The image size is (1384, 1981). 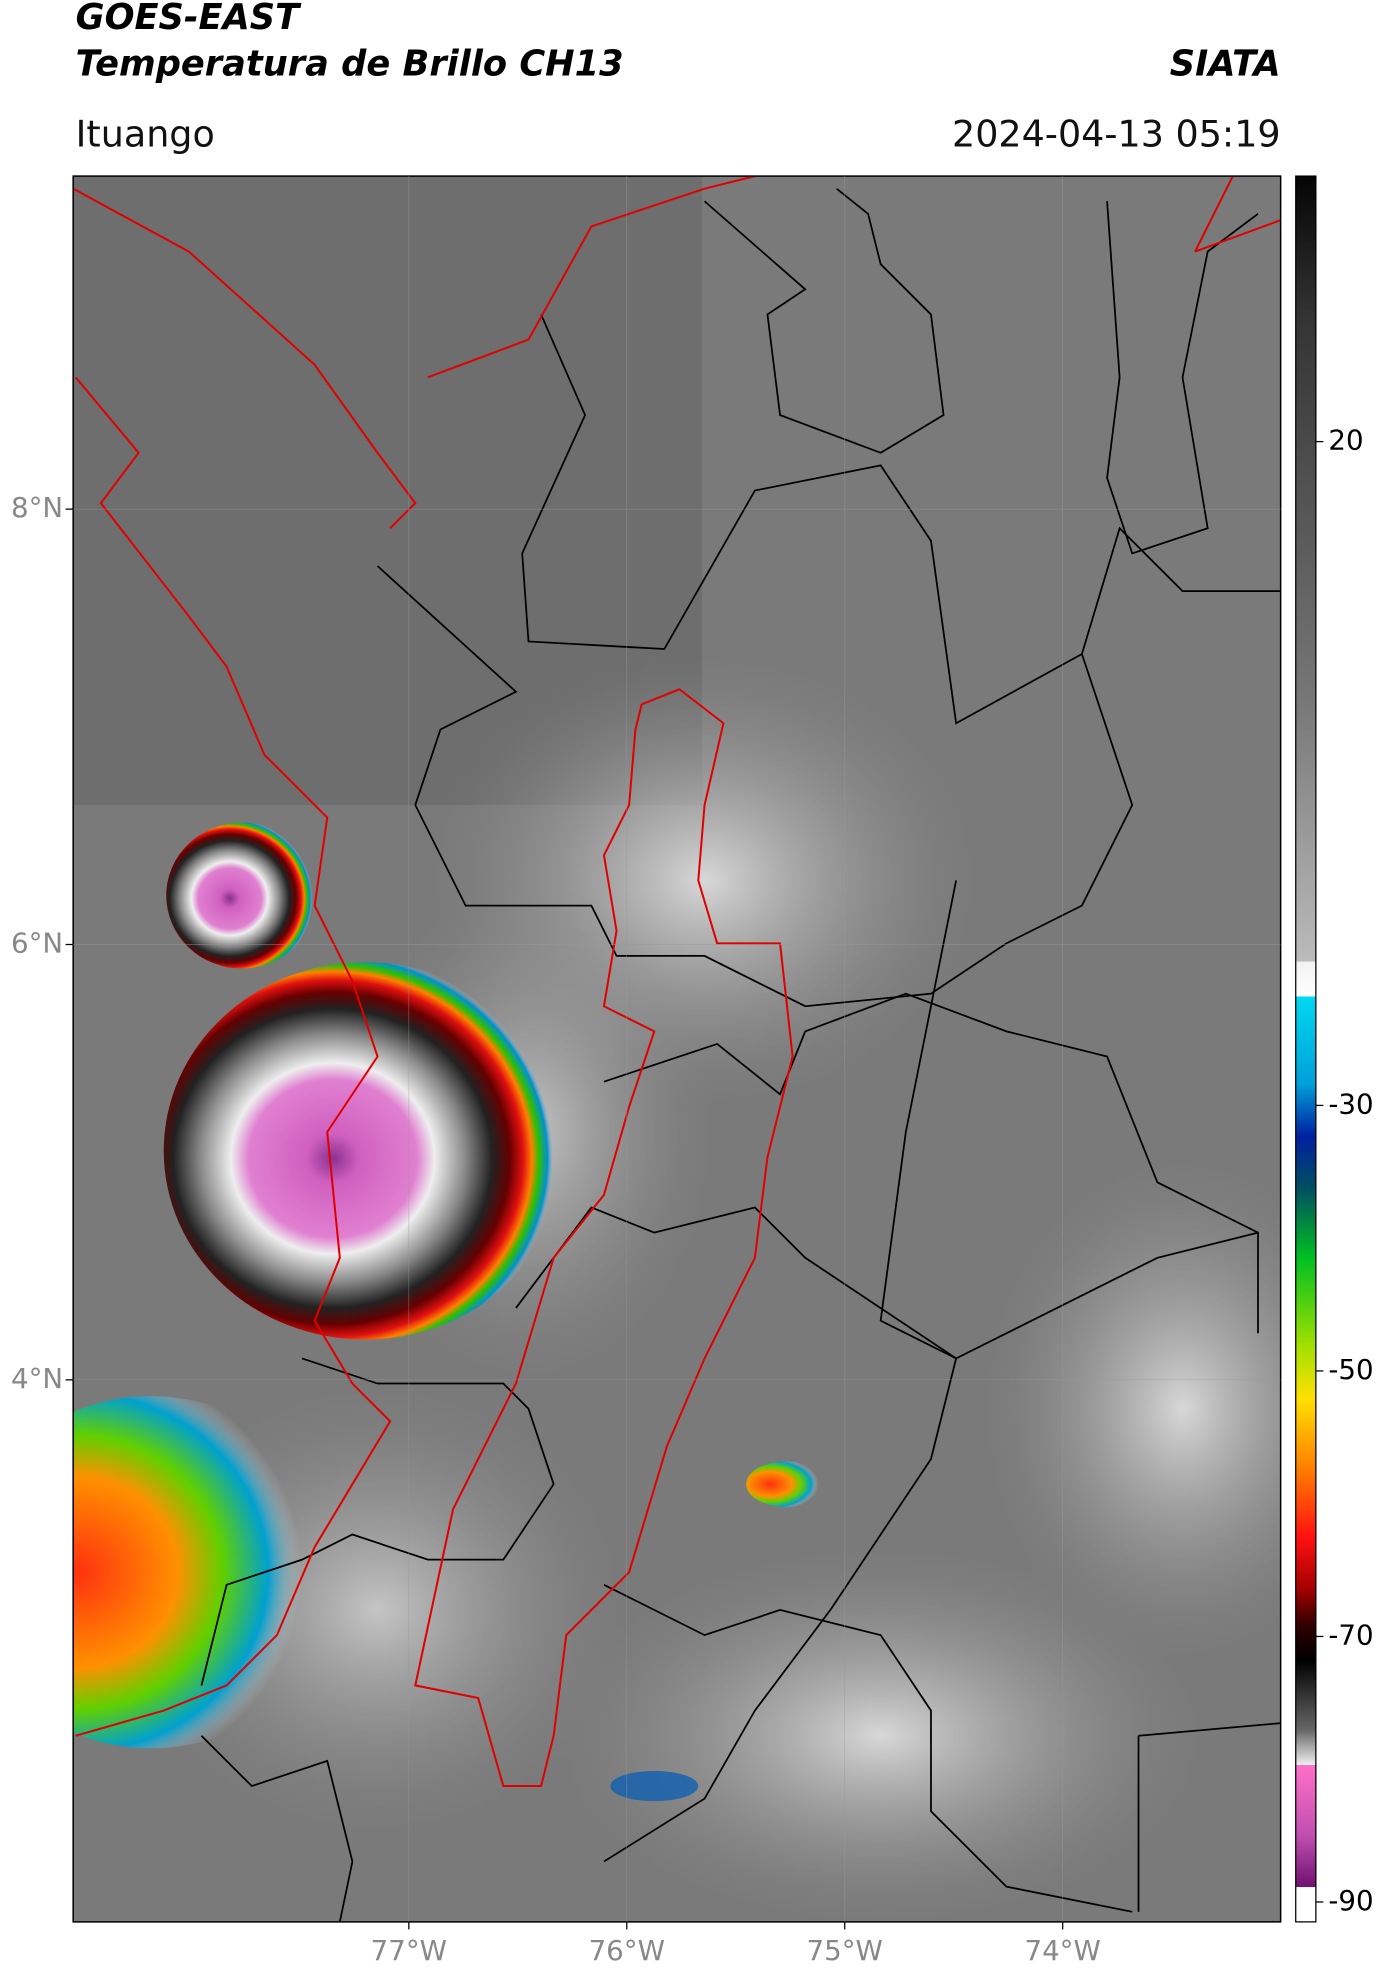 I want to click on lat-tick-label: 6°N, so click(x=37, y=943).